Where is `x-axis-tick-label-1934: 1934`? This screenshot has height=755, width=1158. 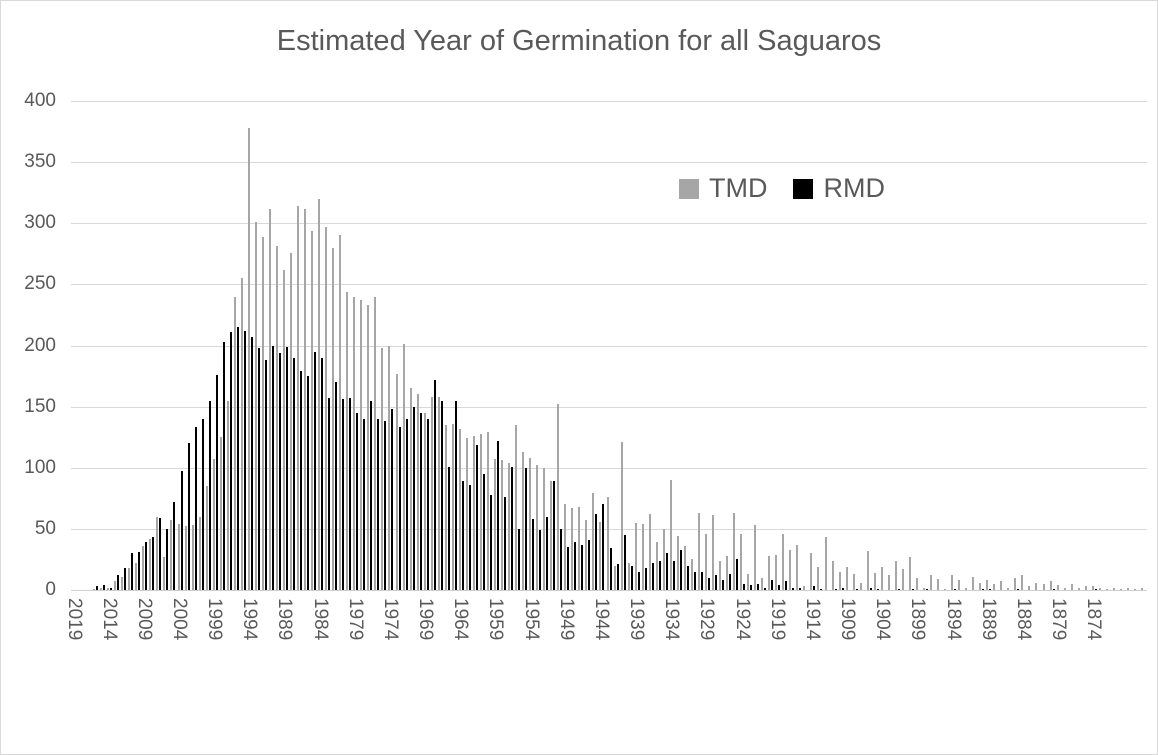
x-axis-tick-label-1934: 1934 is located at coordinates (672, 619).